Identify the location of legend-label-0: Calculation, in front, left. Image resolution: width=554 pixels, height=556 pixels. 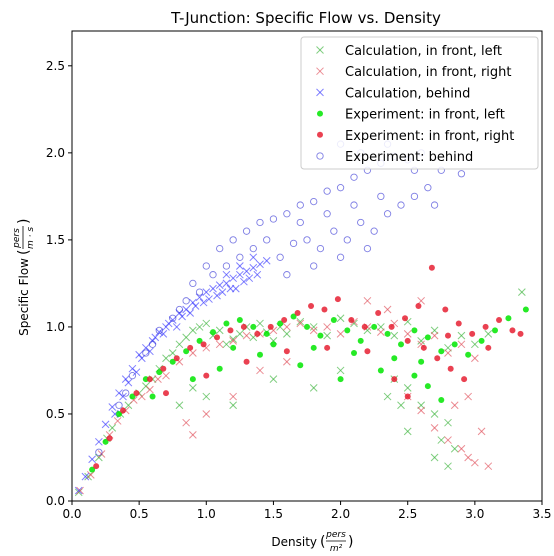
(423, 51).